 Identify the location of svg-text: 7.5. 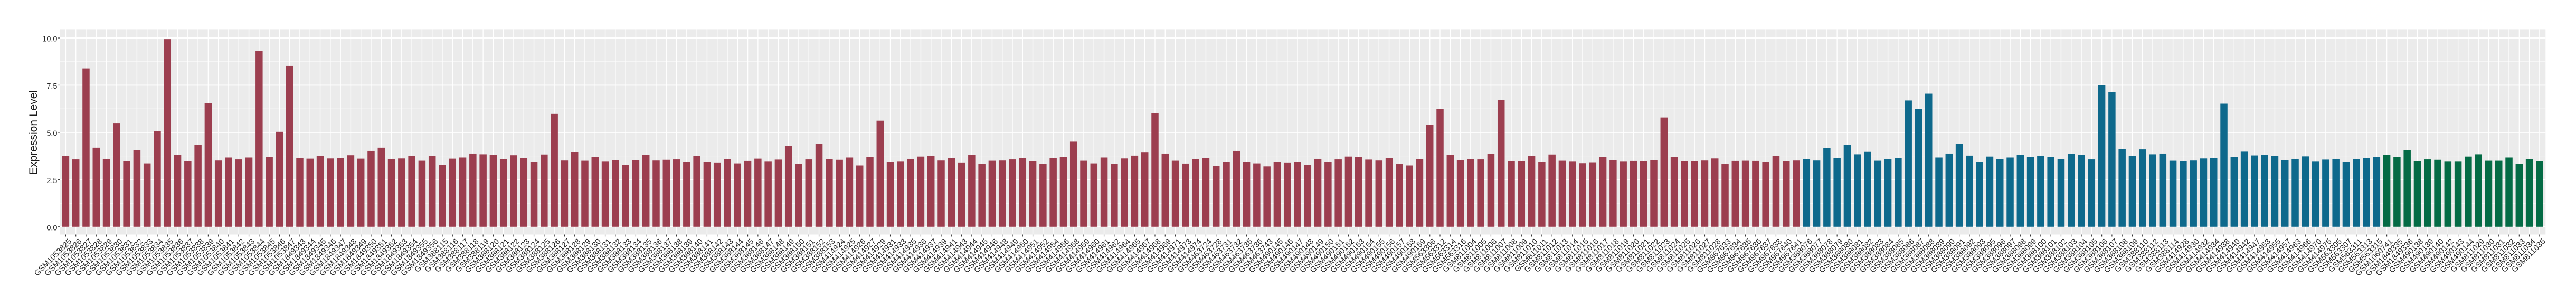
(51, 87).